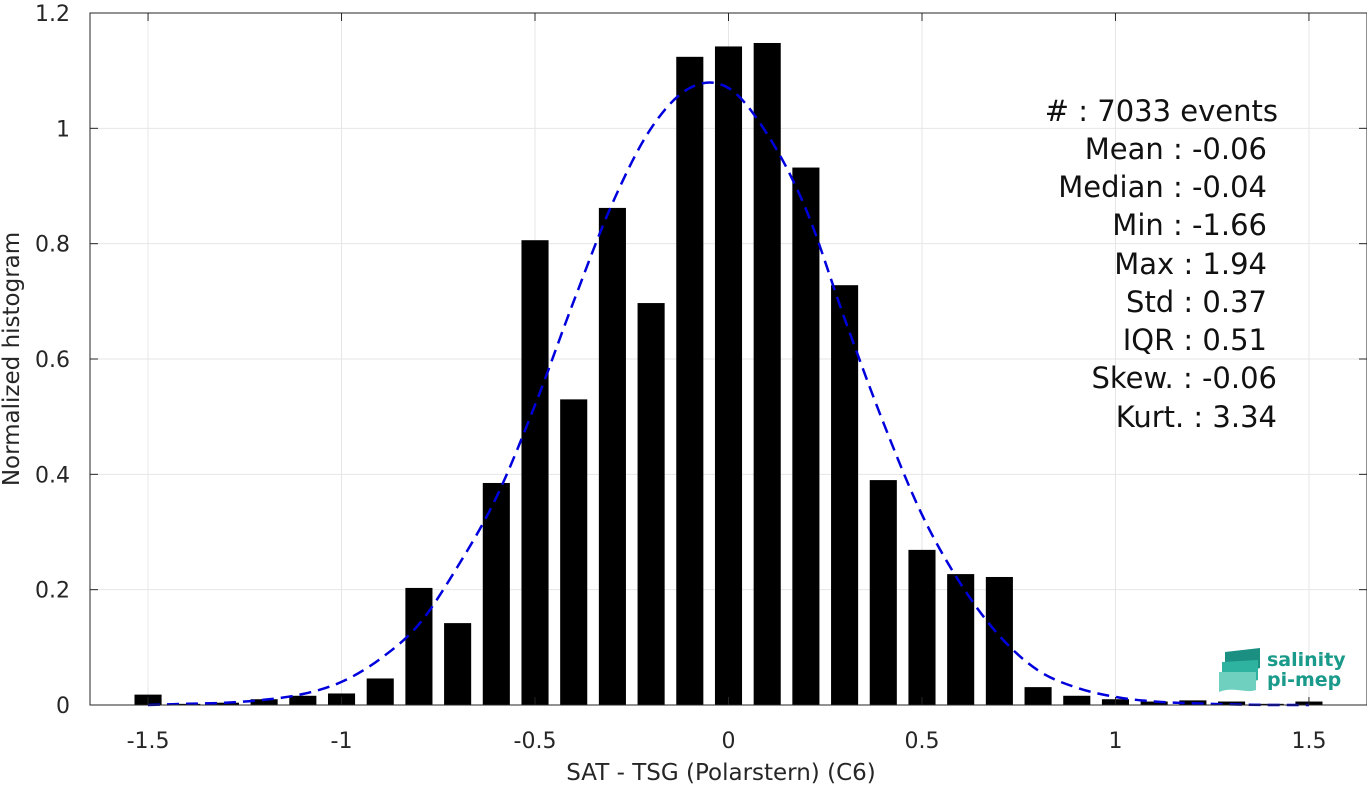 This screenshot has width=1367, height=785. Describe the element at coordinates (52, 360) in the screenshot. I see `y-tick-label: 0.6` at that location.